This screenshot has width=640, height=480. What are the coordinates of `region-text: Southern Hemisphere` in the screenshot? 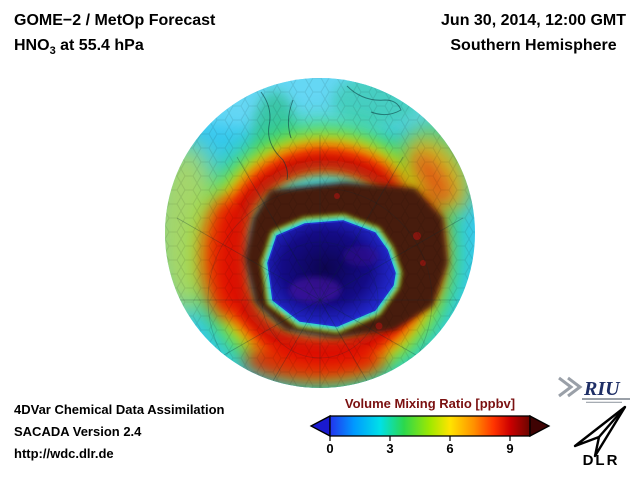 It's located at (533, 45).